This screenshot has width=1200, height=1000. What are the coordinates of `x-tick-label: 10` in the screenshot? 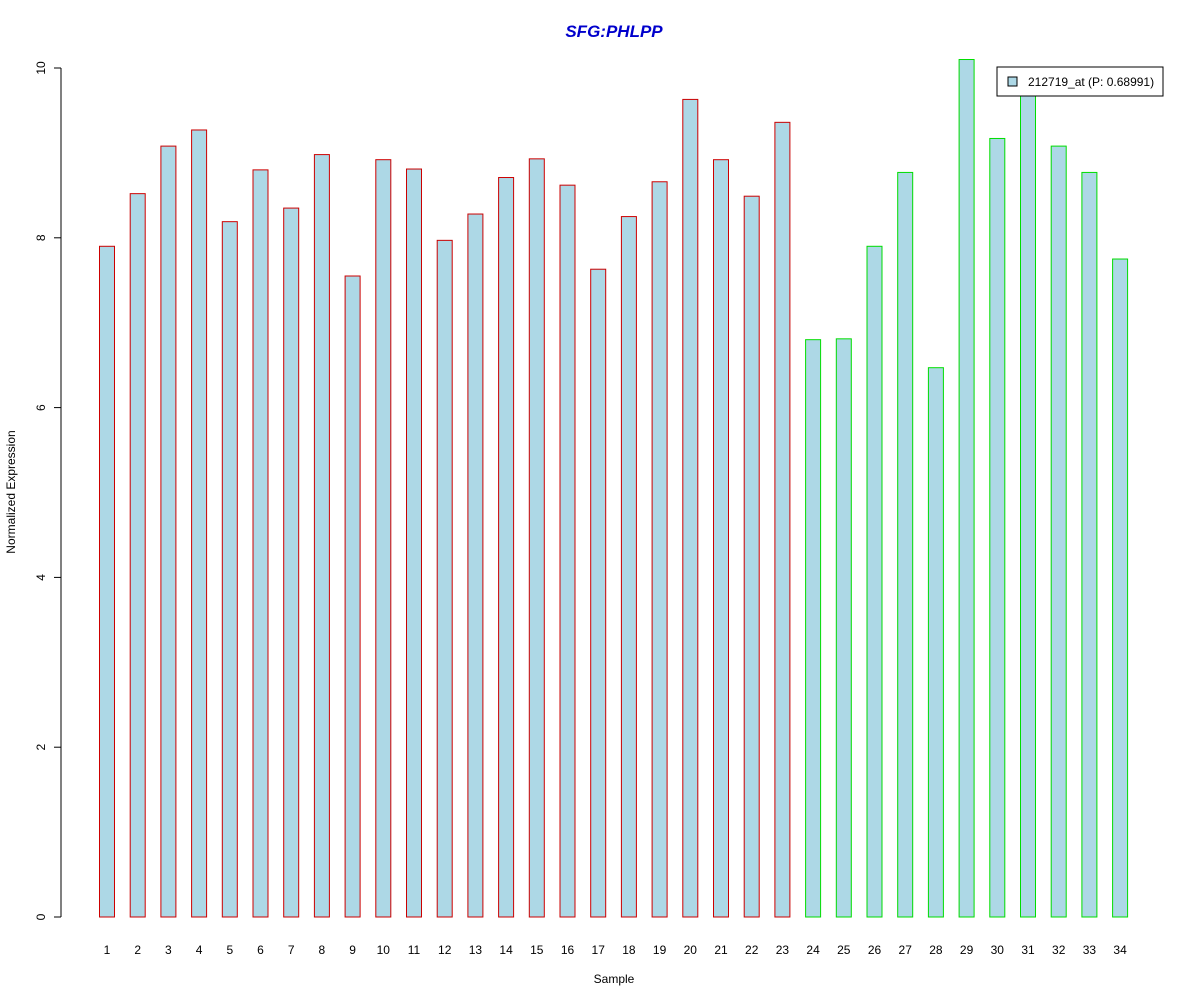 It's located at (384, 950).